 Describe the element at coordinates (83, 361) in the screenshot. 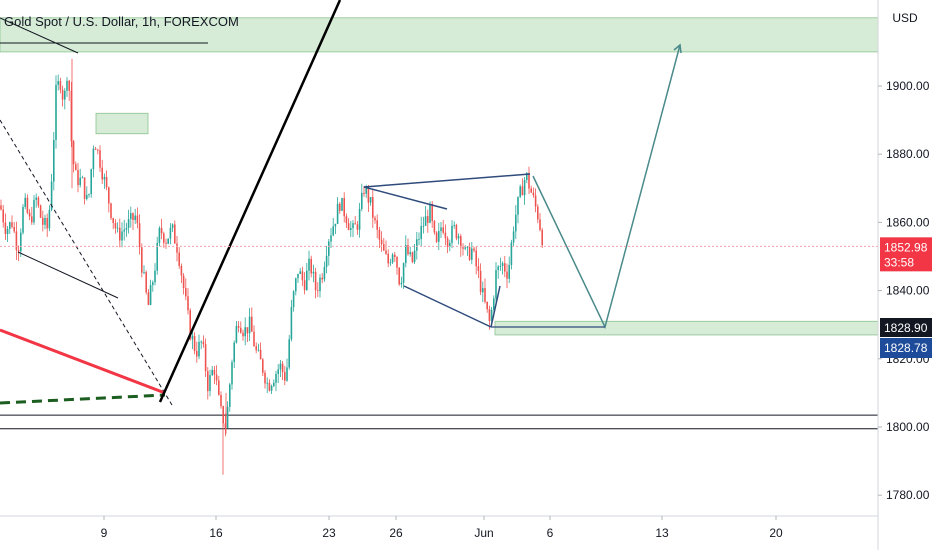

I see `red-trendline` at that location.